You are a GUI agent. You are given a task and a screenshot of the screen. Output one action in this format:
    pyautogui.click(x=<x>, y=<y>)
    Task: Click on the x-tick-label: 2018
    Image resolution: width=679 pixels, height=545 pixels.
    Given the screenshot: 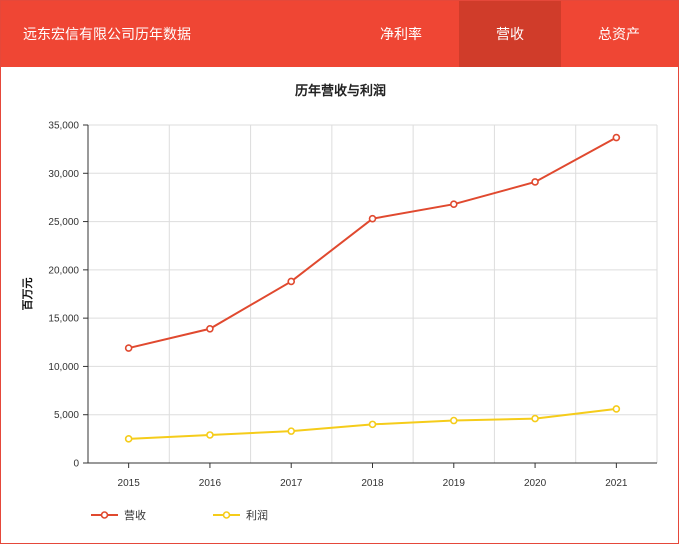 What is the action you would take?
    pyautogui.click(x=372, y=483)
    